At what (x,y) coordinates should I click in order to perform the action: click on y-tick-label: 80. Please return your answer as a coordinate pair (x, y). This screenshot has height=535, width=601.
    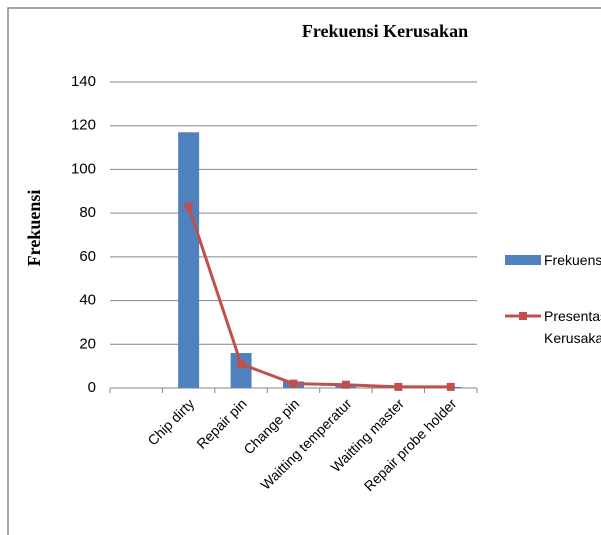
    Looking at the image, I should click on (87, 212).